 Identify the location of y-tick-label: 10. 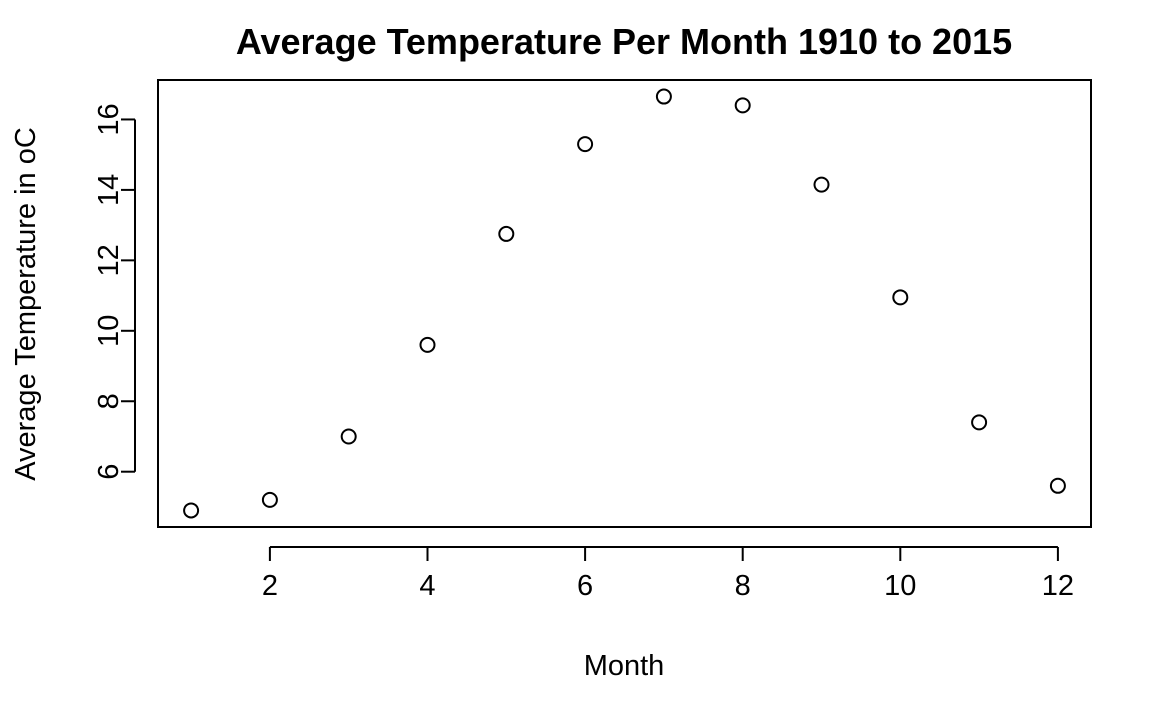
(109, 331).